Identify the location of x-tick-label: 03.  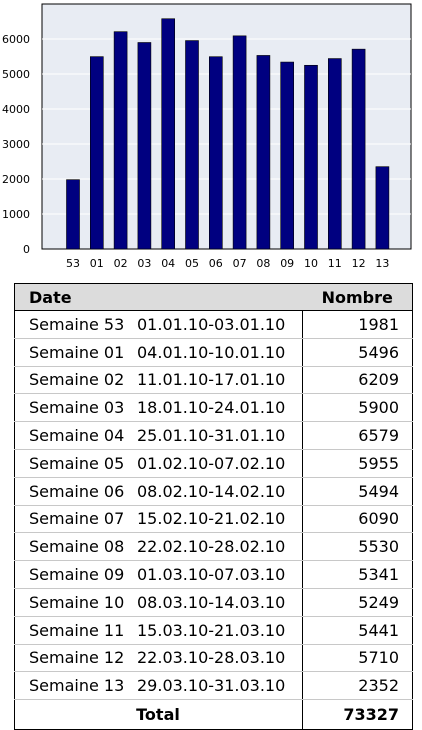
(144, 263).